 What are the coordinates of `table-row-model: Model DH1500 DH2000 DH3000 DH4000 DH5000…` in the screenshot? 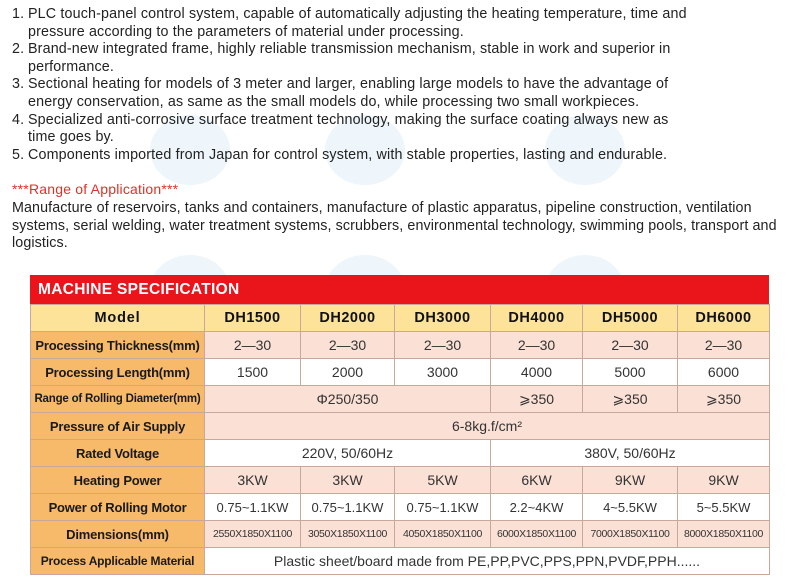 It's located at (400, 318).